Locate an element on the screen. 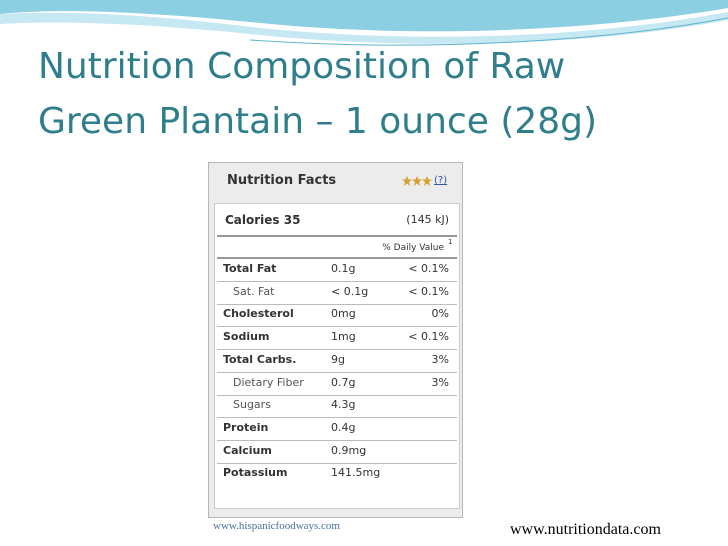  nutrient-name: Sodium is located at coordinates (246, 337).